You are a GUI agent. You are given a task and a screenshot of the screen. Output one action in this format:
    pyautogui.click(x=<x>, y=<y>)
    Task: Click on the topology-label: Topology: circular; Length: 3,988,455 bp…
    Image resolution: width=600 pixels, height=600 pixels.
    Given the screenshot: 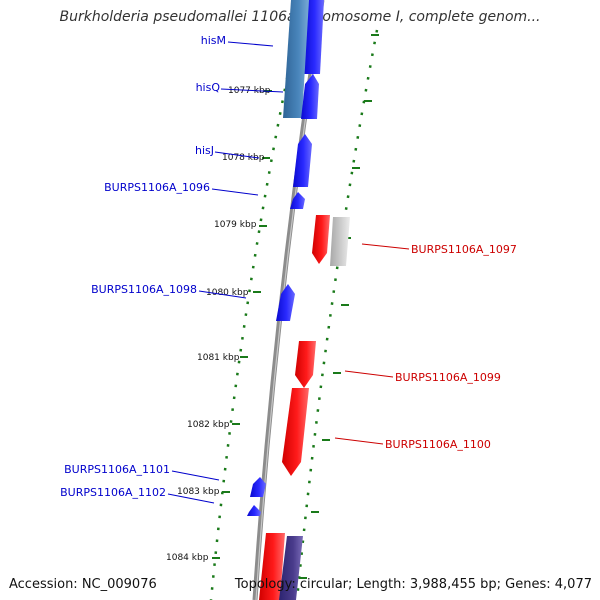 What is the action you would take?
    pyautogui.click(x=413, y=584)
    